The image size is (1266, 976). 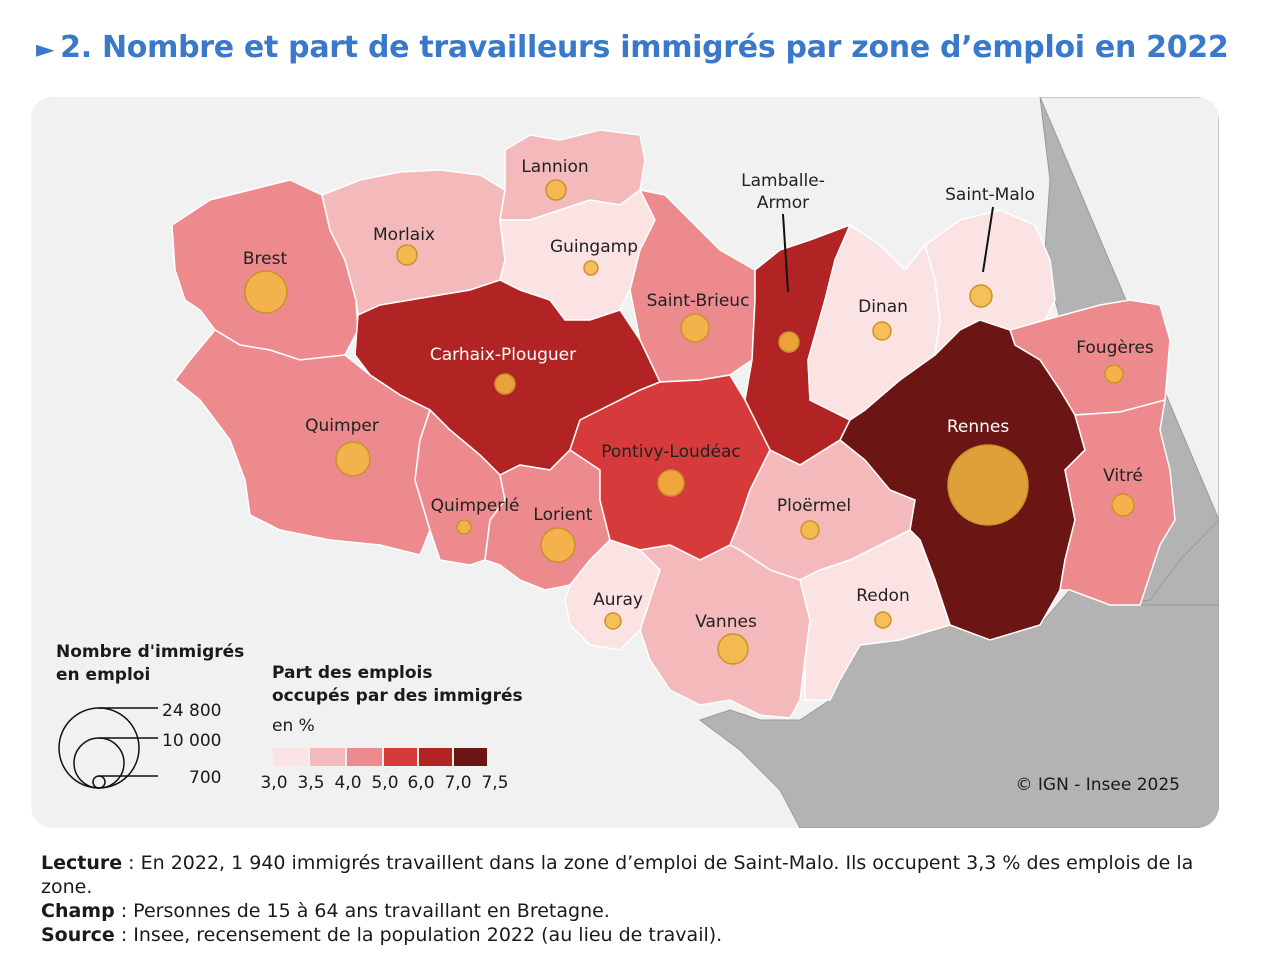 I want to click on bubble-brest, so click(x=266, y=292).